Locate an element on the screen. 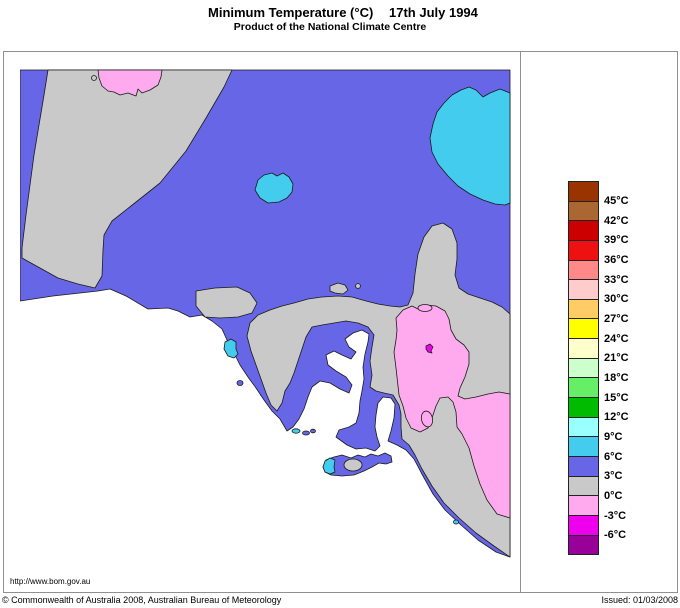 The height and width of the screenshot is (608, 680). map-islet-gray-small is located at coordinates (358, 286).